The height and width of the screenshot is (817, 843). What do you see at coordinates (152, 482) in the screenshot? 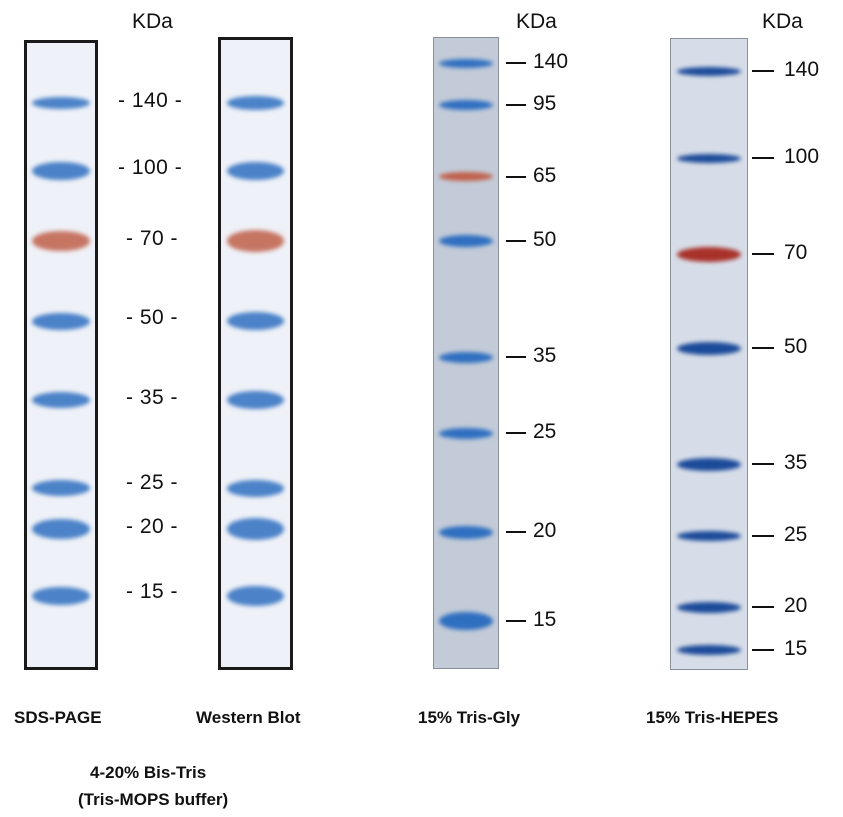
I see `marker-25: - 25 -` at bounding box center [152, 482].